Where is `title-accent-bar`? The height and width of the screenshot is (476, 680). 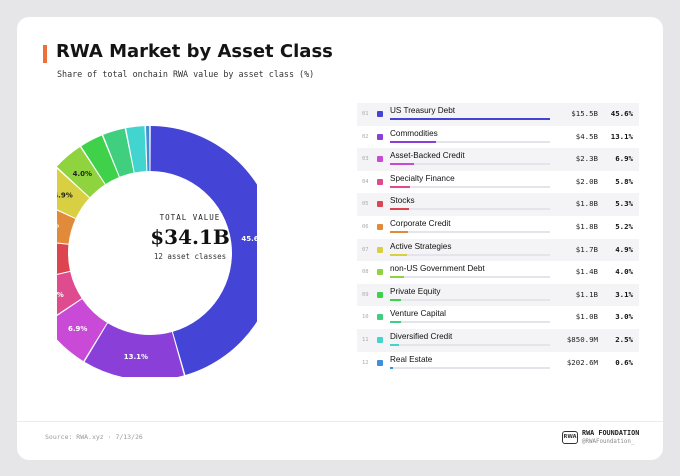
title-accent-bar is located at coordinates (45, 54).